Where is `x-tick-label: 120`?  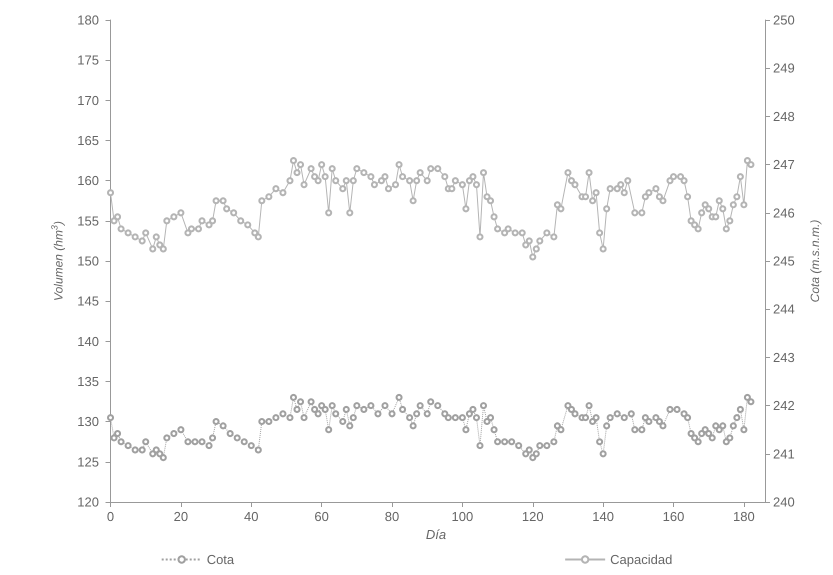
x-tick-label: 120 is located at coordinates (533, 516).